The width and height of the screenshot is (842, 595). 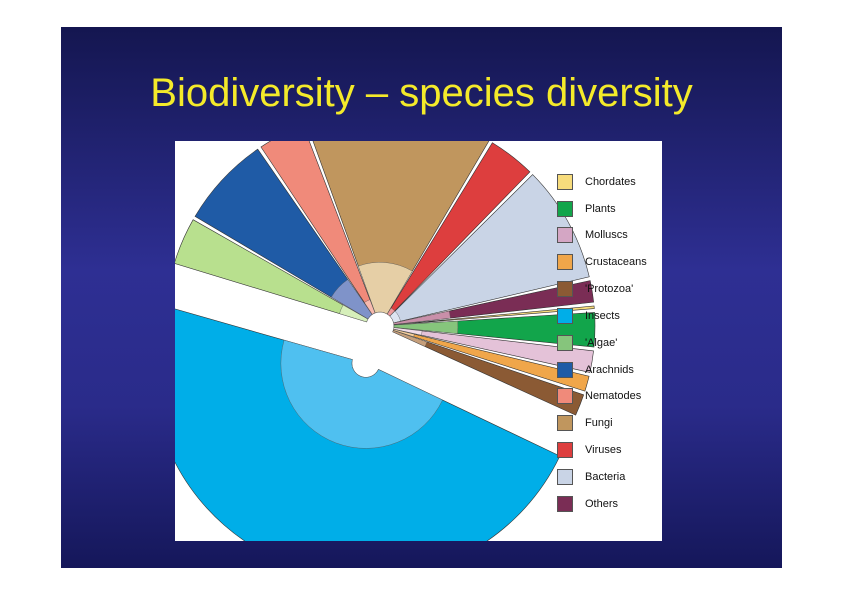 I want to click on legend-item-others: Others, so click(x=612, y=505).